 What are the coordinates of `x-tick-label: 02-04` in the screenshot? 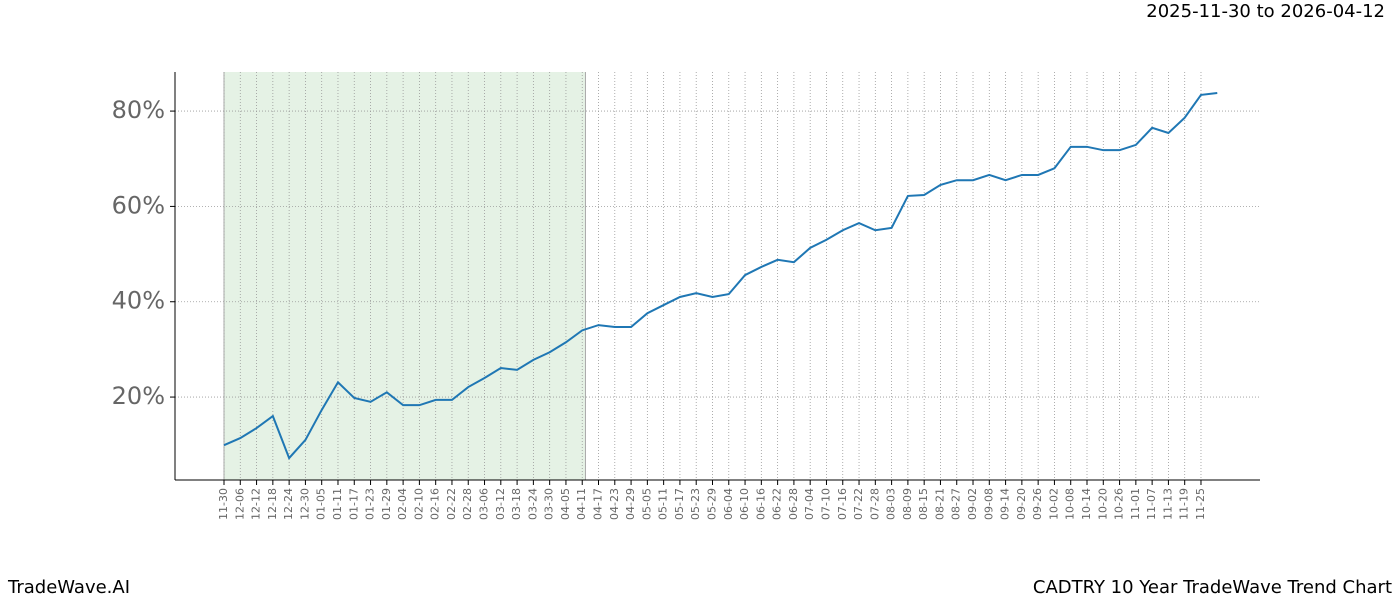 It's located at (402, 504).